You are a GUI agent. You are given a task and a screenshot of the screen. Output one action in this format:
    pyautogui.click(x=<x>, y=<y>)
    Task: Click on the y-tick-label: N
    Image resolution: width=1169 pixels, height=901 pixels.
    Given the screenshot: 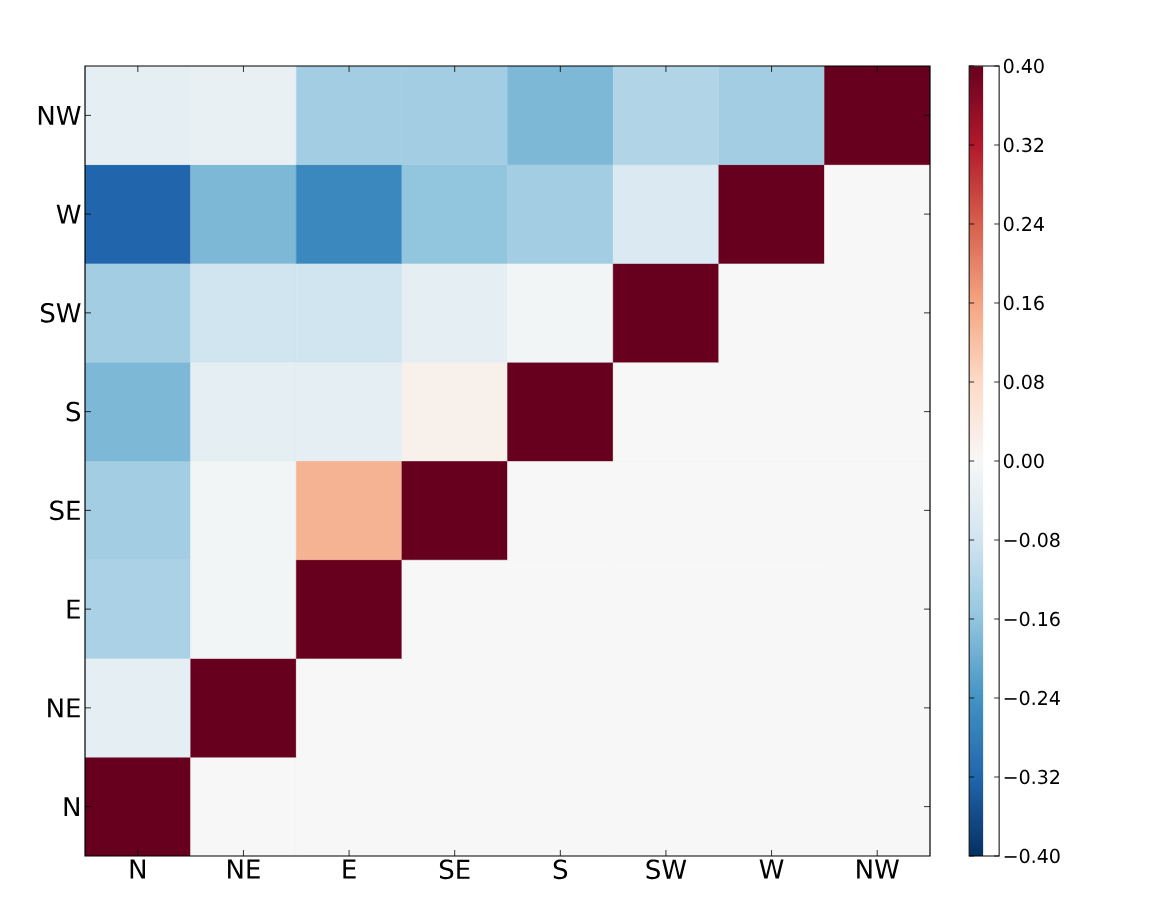 What is the action you would take?
    pyautogui.click(x=71, y=807)
    